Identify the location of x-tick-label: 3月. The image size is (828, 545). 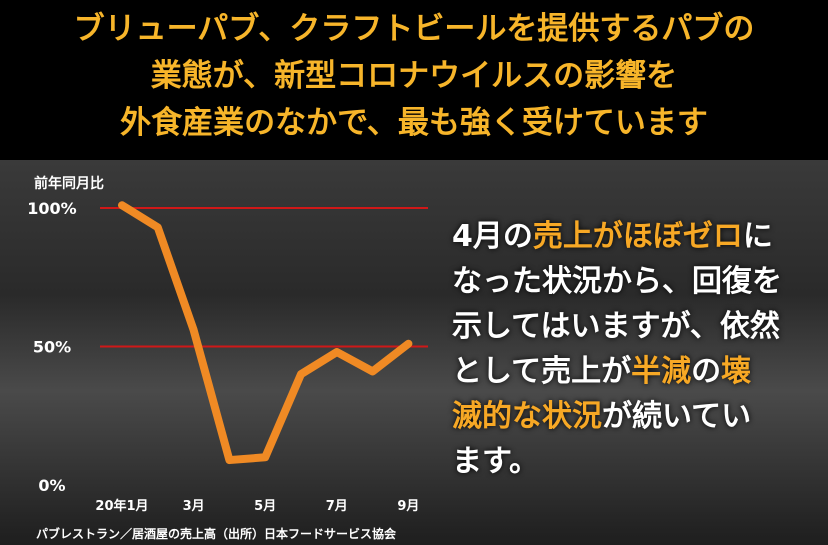
(194, 506).